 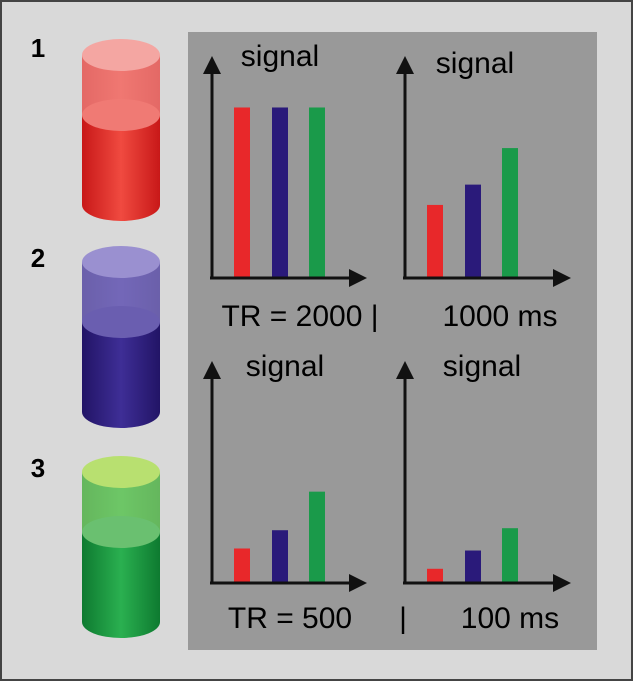 I want to click on cylinder-green, so click(x=121, y=547).